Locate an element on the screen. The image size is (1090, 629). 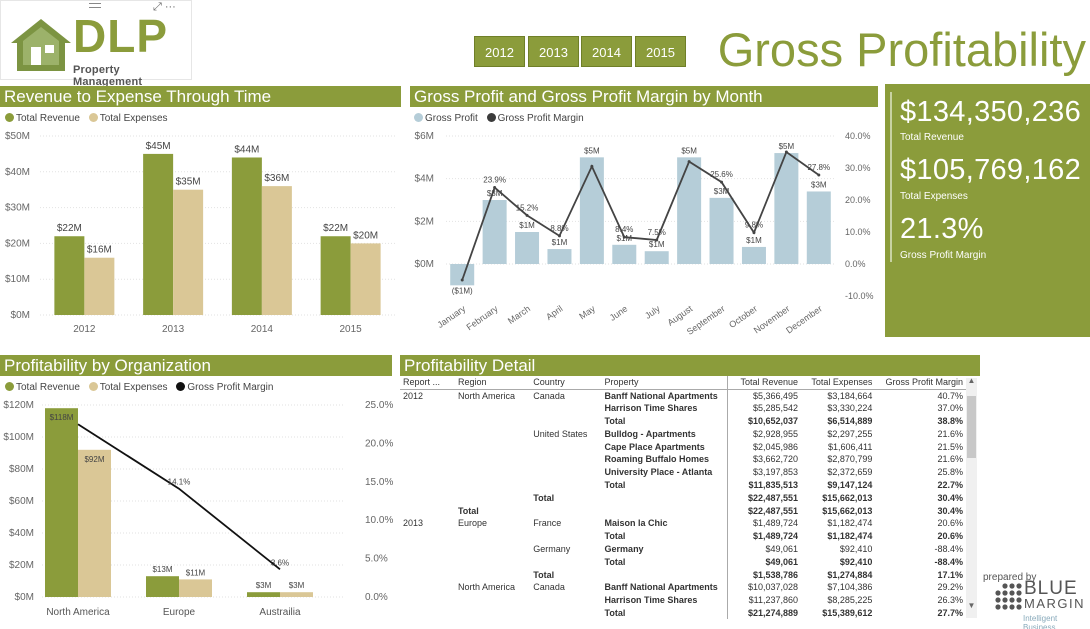
legend-item-gross-profit: Gross Profit is located at coordinates (446, 118).